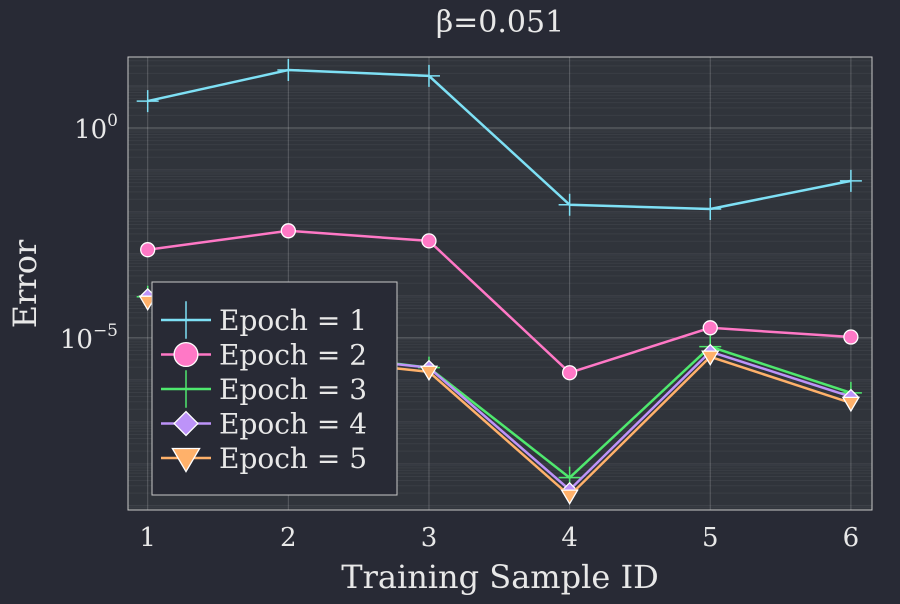  I want to click on x-tick-label: 4, so click(569, 538).